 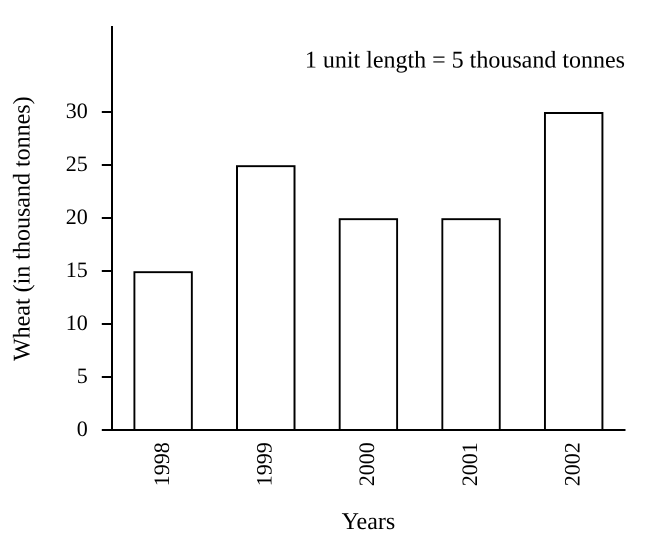 What do you see at coordinates (77, 269) in the screenshot?
I see `y-tick-label: 15` at bounding box center [77, 269].